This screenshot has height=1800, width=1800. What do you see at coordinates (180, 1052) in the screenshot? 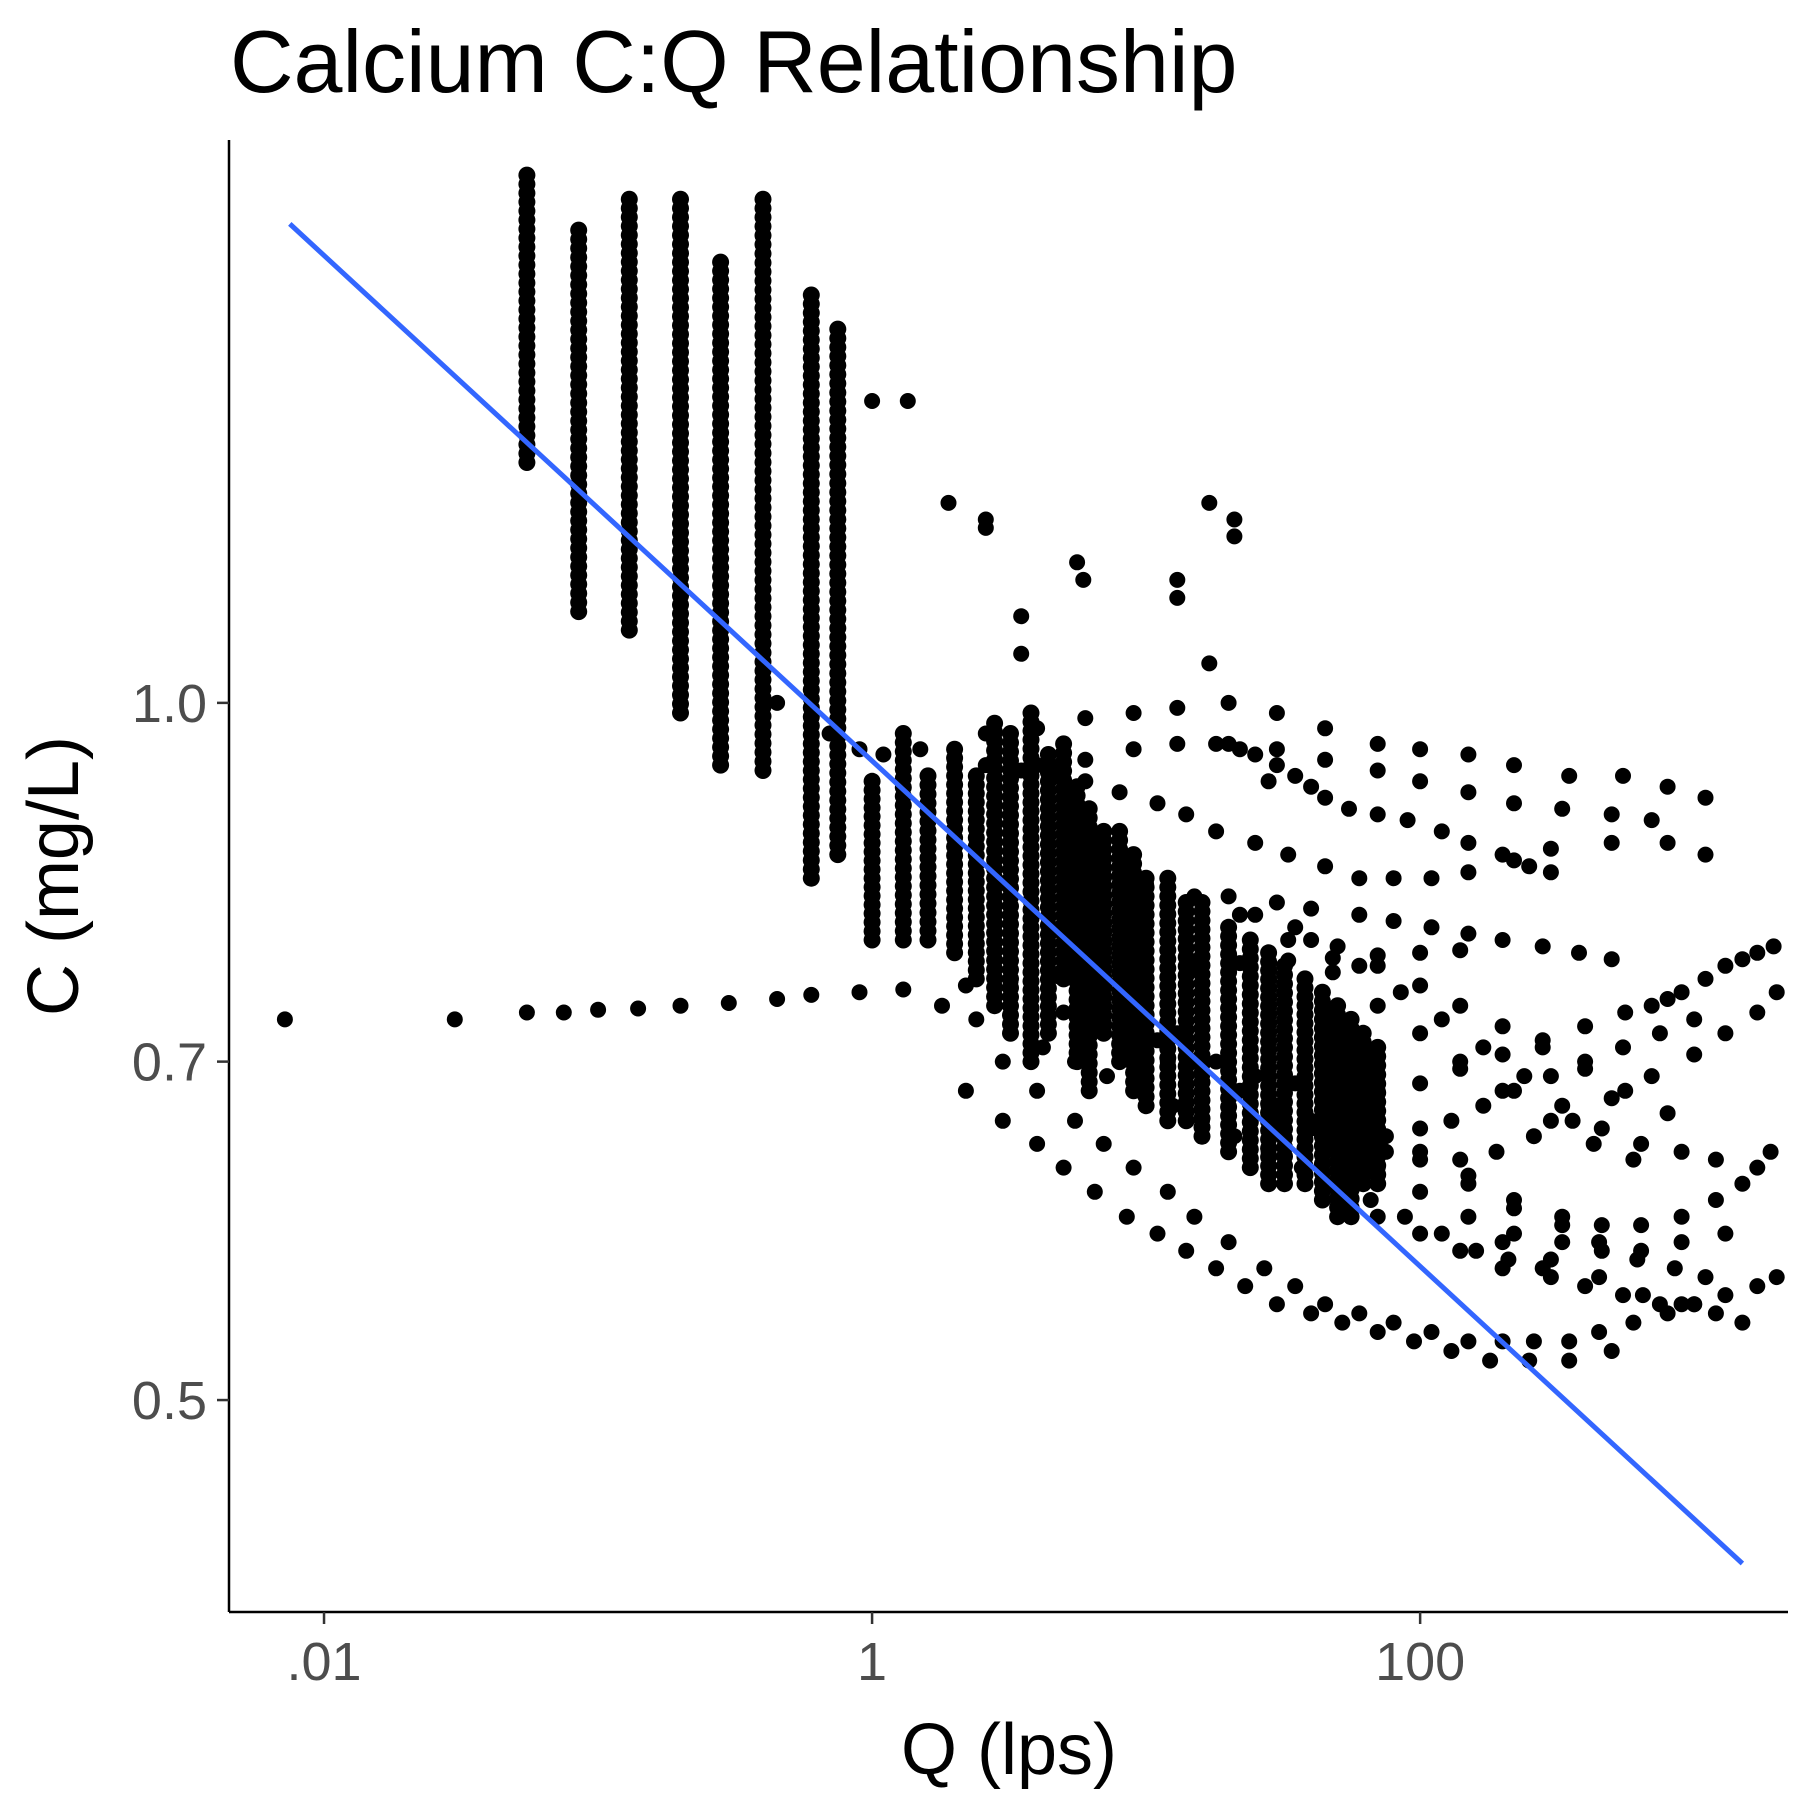
I see `y-axis-ticks: 0.5 0.7 1.0` at bounding box center [180, 1052].